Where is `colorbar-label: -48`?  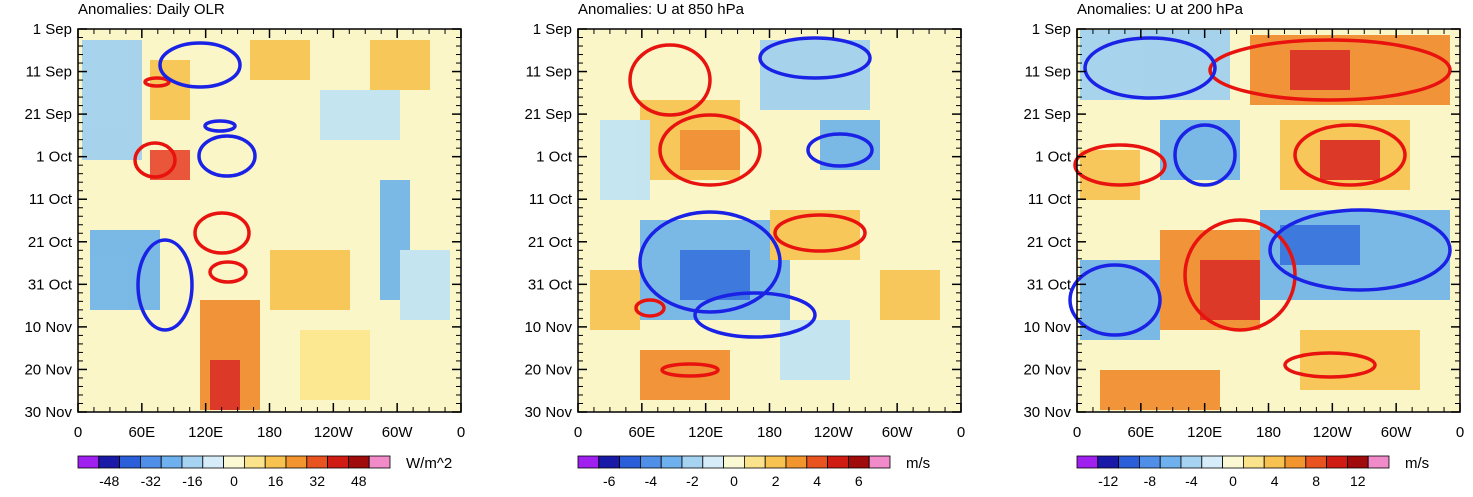 colorbar-label: -48 is located at coordinates (109, 481).